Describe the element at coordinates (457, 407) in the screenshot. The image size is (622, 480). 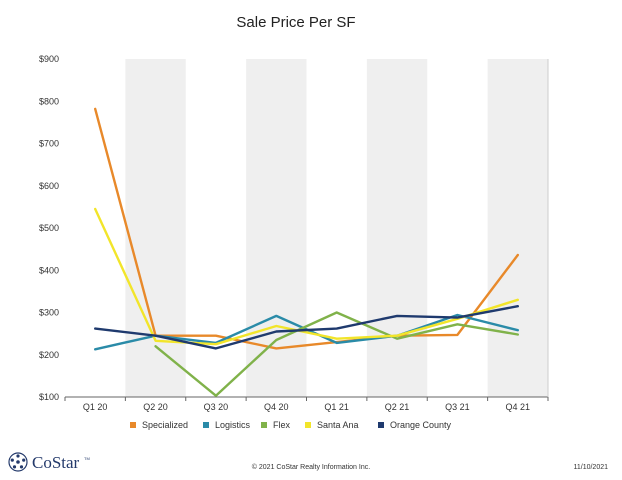
I see `x-tick-label: Q3 21` at that location.